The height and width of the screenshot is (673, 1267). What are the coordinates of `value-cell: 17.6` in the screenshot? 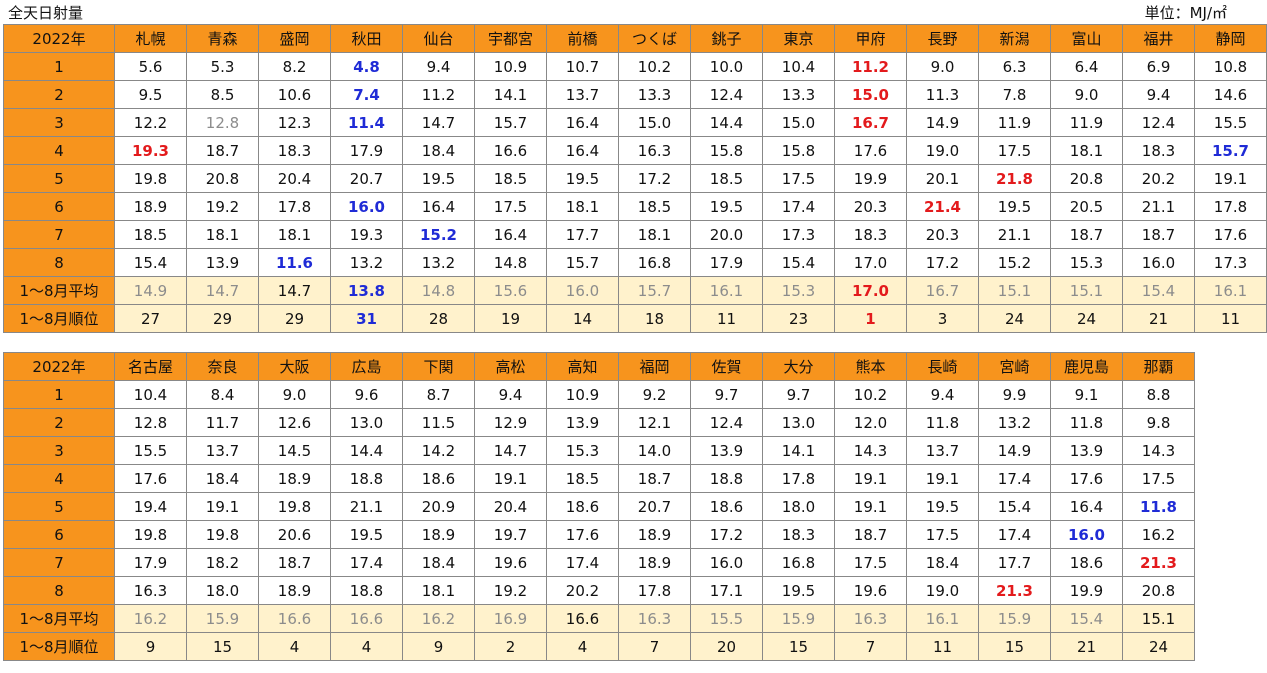 It's located at (582, 534).